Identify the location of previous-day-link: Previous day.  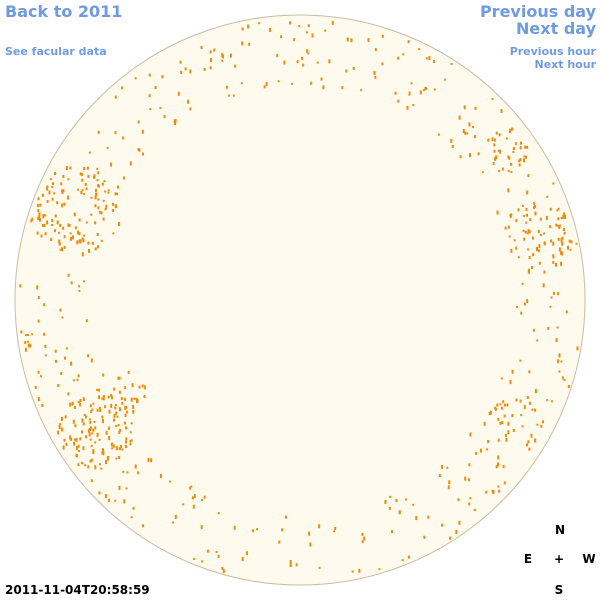
(537, 11).